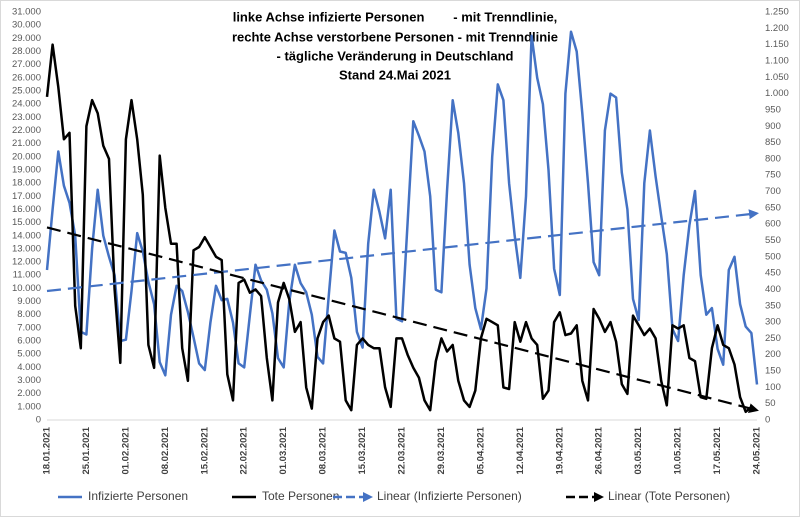 The image size is (800, 517). I want to click on y-tick-label: 12.000, so click(26, 262).